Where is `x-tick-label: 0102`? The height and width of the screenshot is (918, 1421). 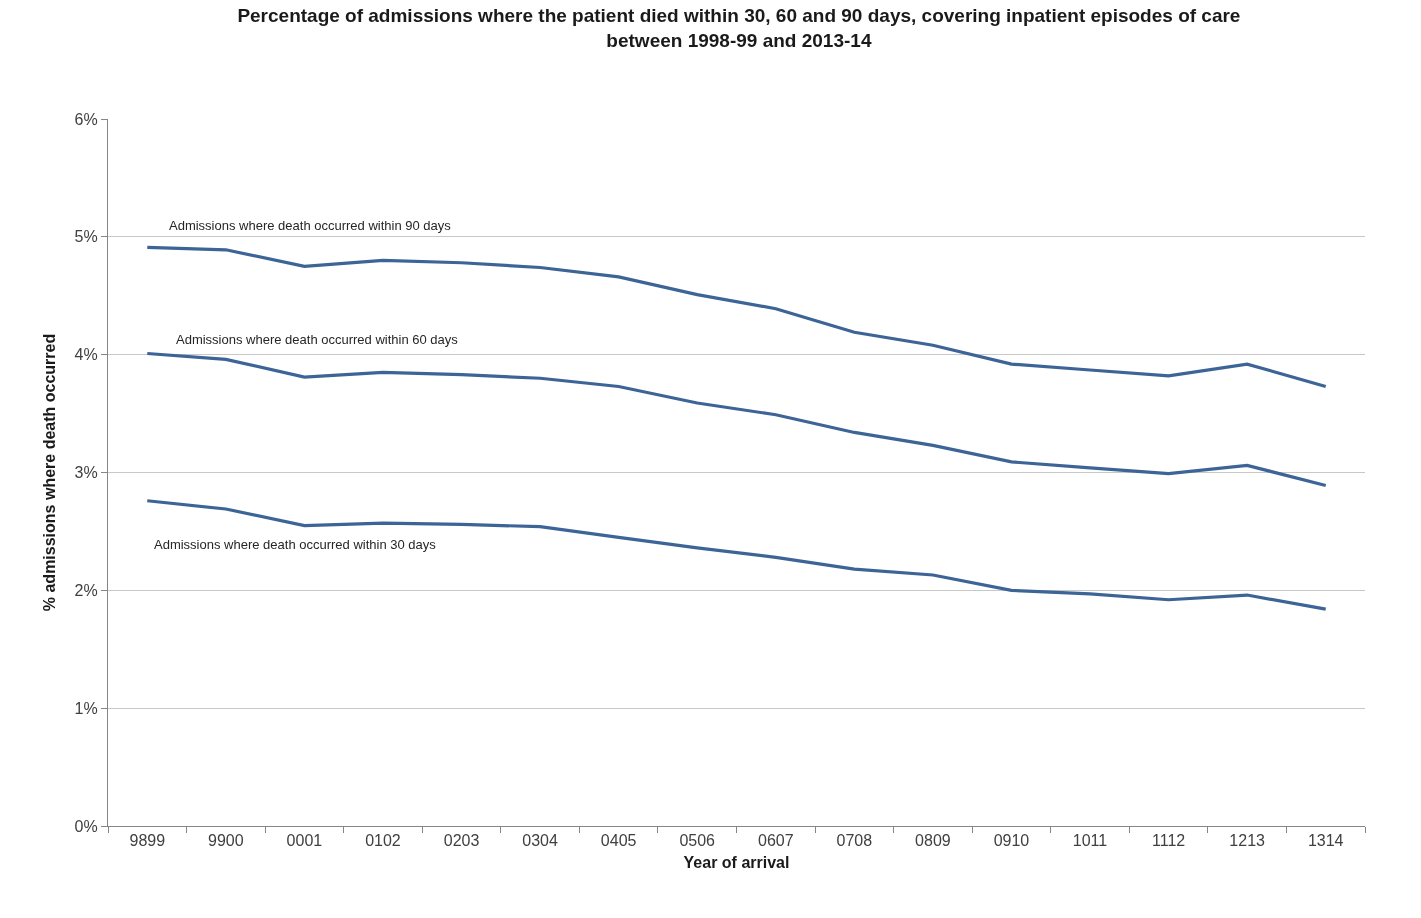
x-tick-label: 0102 is located at coordinates (383, 841).